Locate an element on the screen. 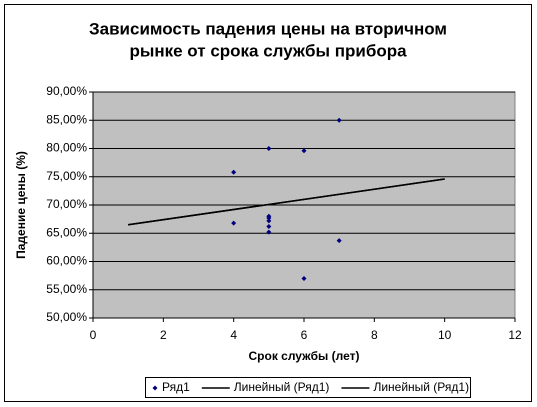  x-tick-label: 6 is located at coordinates (304, 335).